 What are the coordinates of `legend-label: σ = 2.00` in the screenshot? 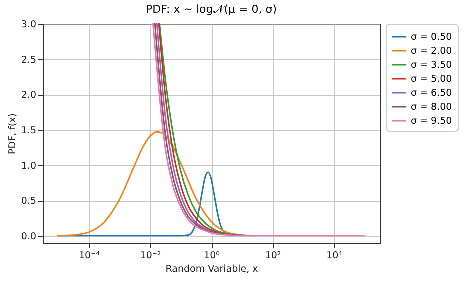 It's located at (431, 51).